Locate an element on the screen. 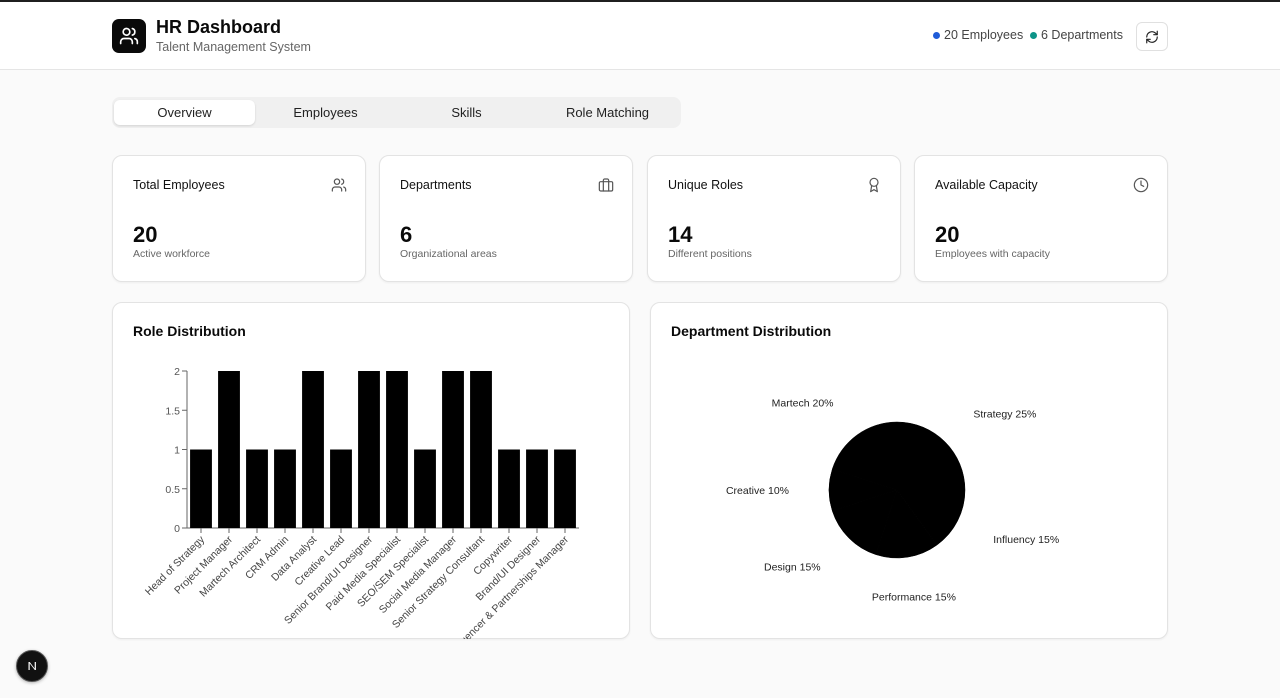 This screenshot has width=1280, height=698. y-tick-label: 1 is located at coordinates (177, 451).